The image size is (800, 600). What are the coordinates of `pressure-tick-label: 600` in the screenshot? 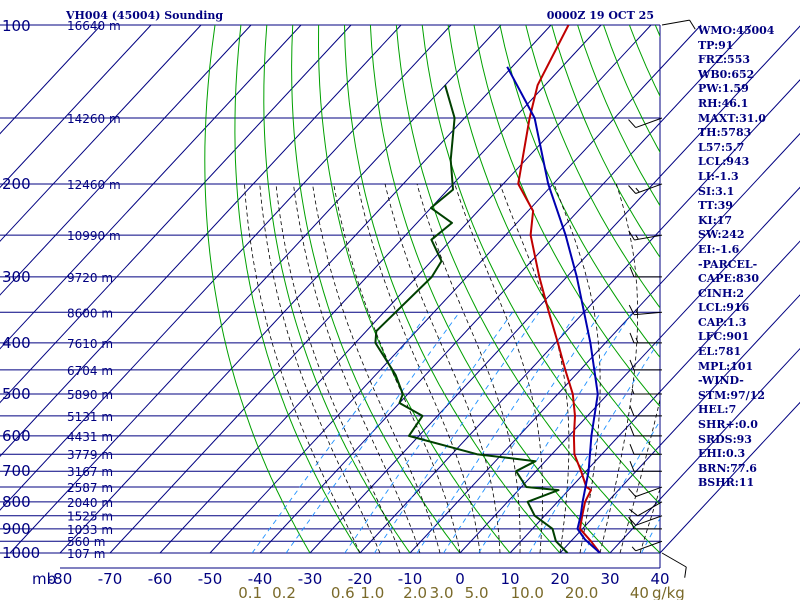 It's located at (16, 436).